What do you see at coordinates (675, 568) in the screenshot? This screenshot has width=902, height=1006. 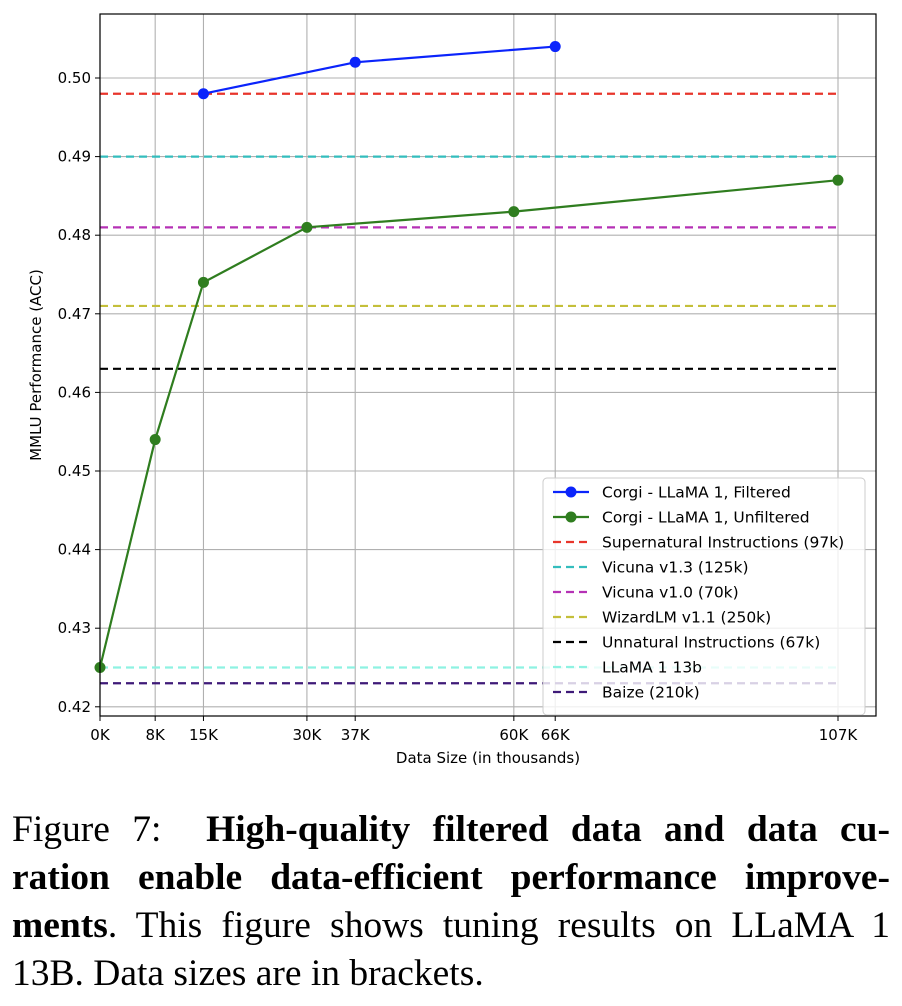 I see `legend-entry-label: Vicuna v1.3 (125k)` at bounding box center [675, 568].